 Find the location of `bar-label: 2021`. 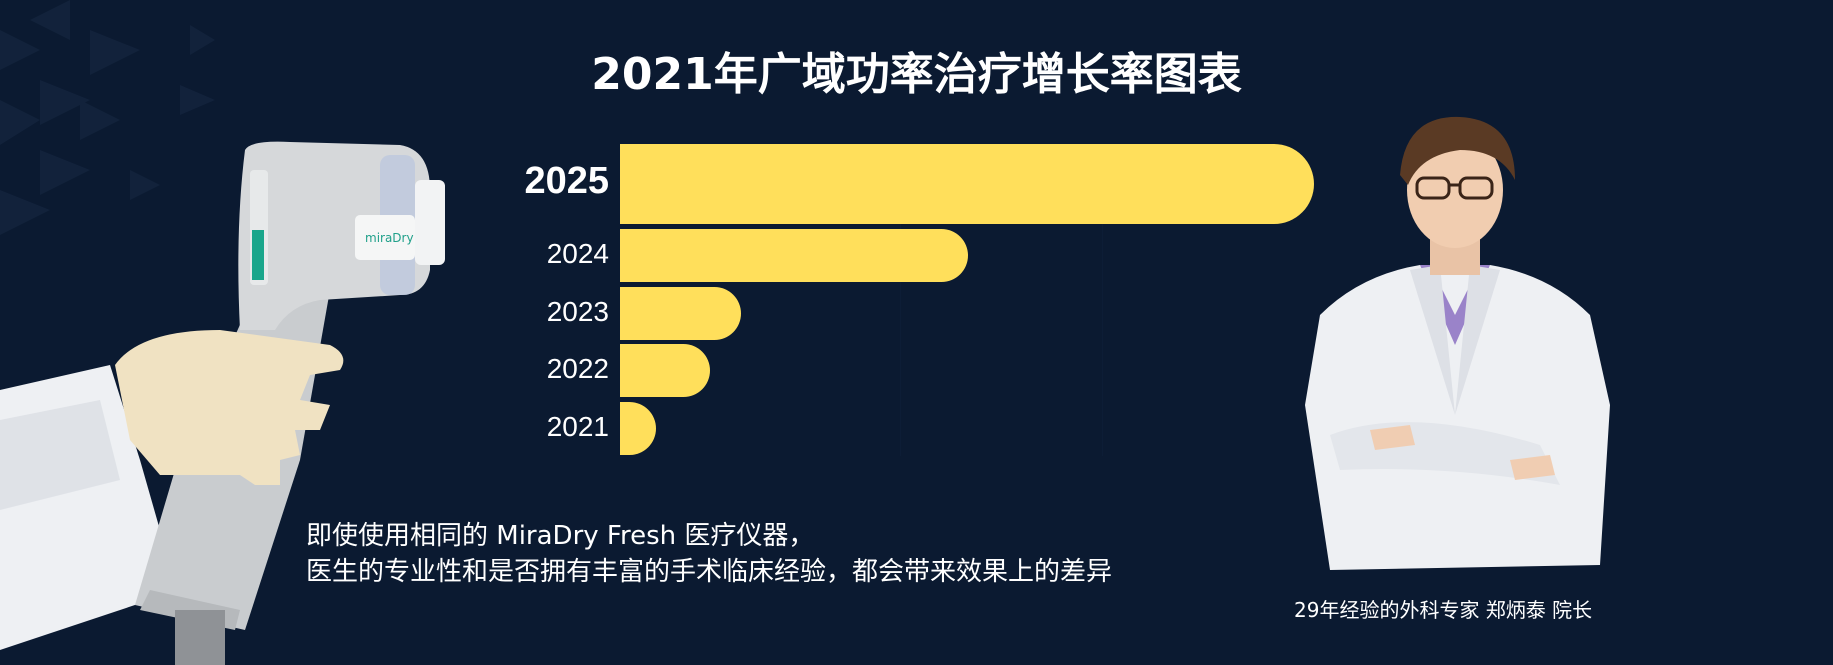

bar-label: 2021 is located at coordinates (577, 426).